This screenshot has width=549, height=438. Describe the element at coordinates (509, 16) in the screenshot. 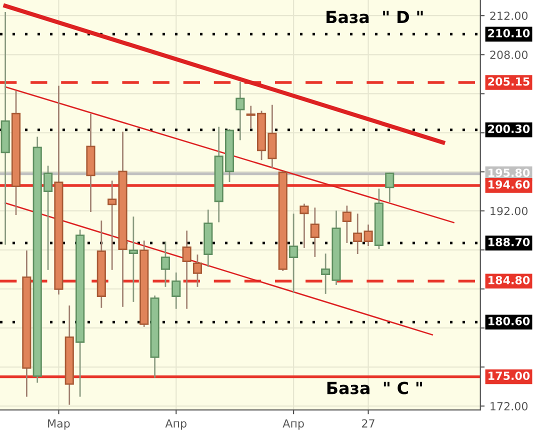

I see `y-tick-label: 212.00` at that location.